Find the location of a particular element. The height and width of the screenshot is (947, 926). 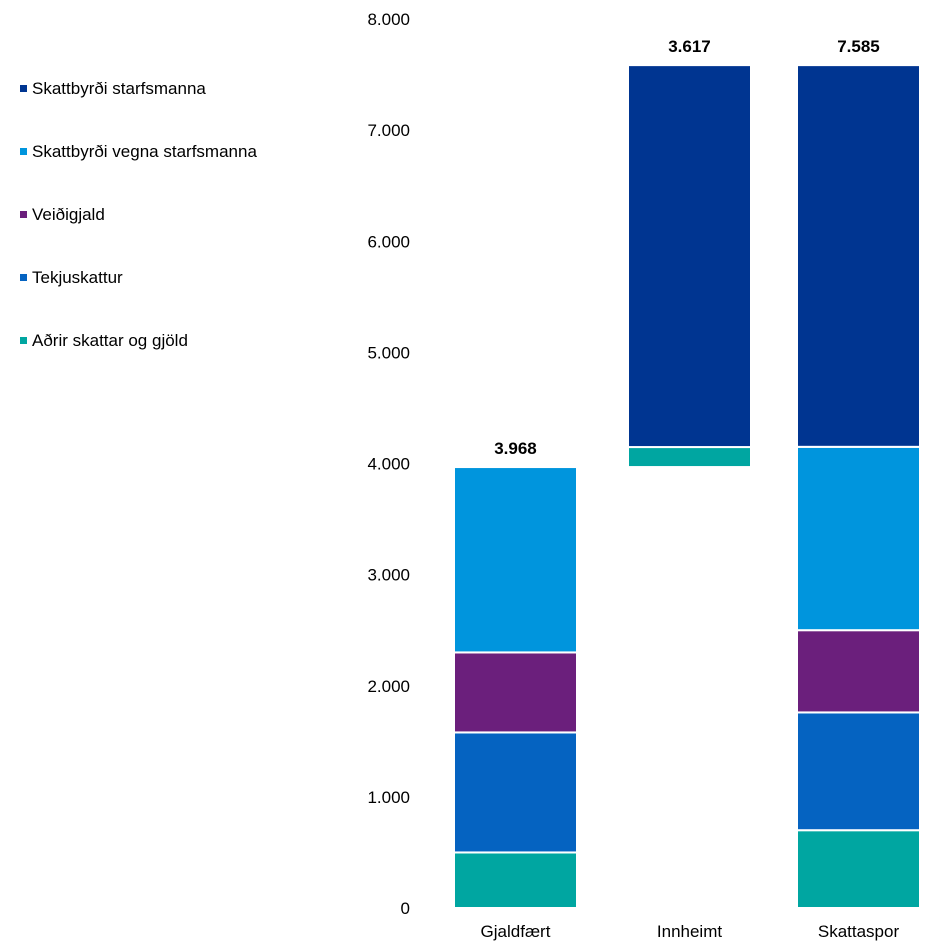

bar-total-label: 7.585 is located at coordinates (858, 46).